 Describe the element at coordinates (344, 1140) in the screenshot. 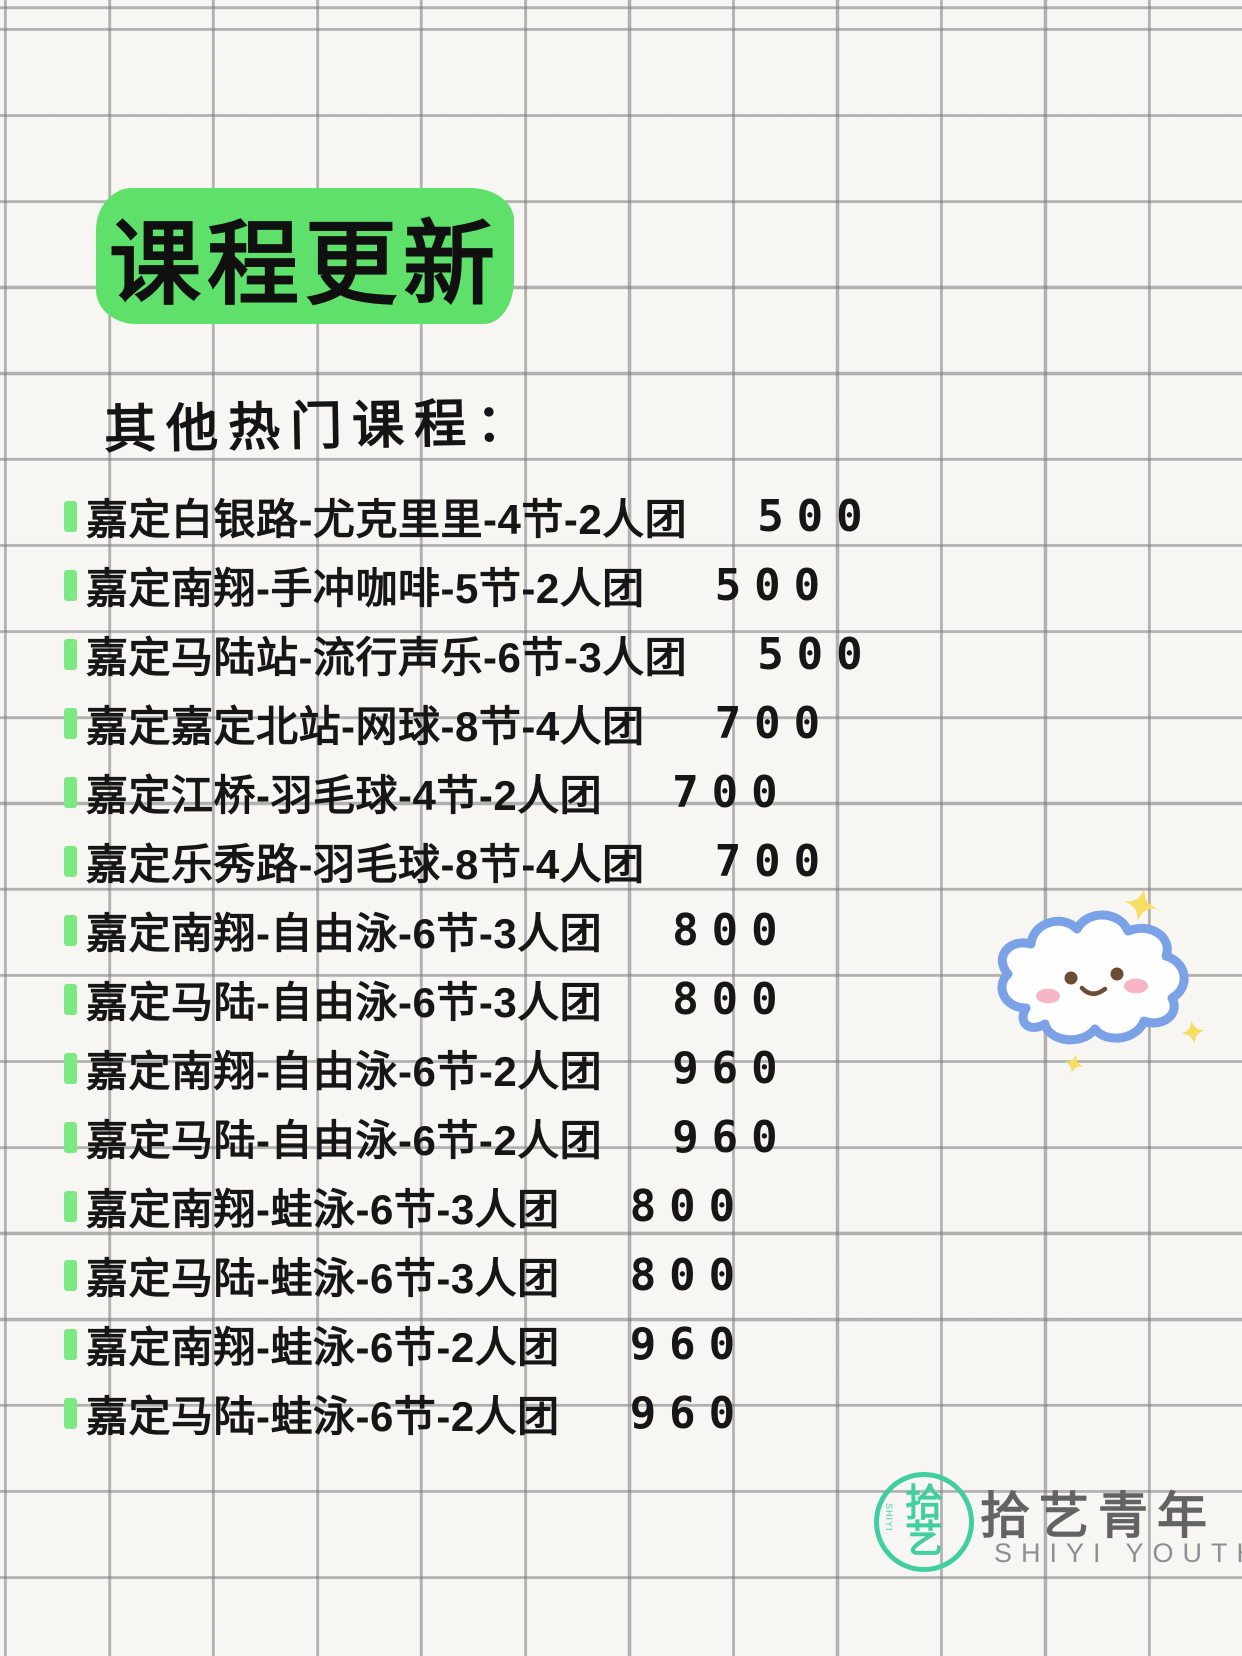

I see `course-name: 嘉定马陆-自由泳-6节-2人团` at that location.